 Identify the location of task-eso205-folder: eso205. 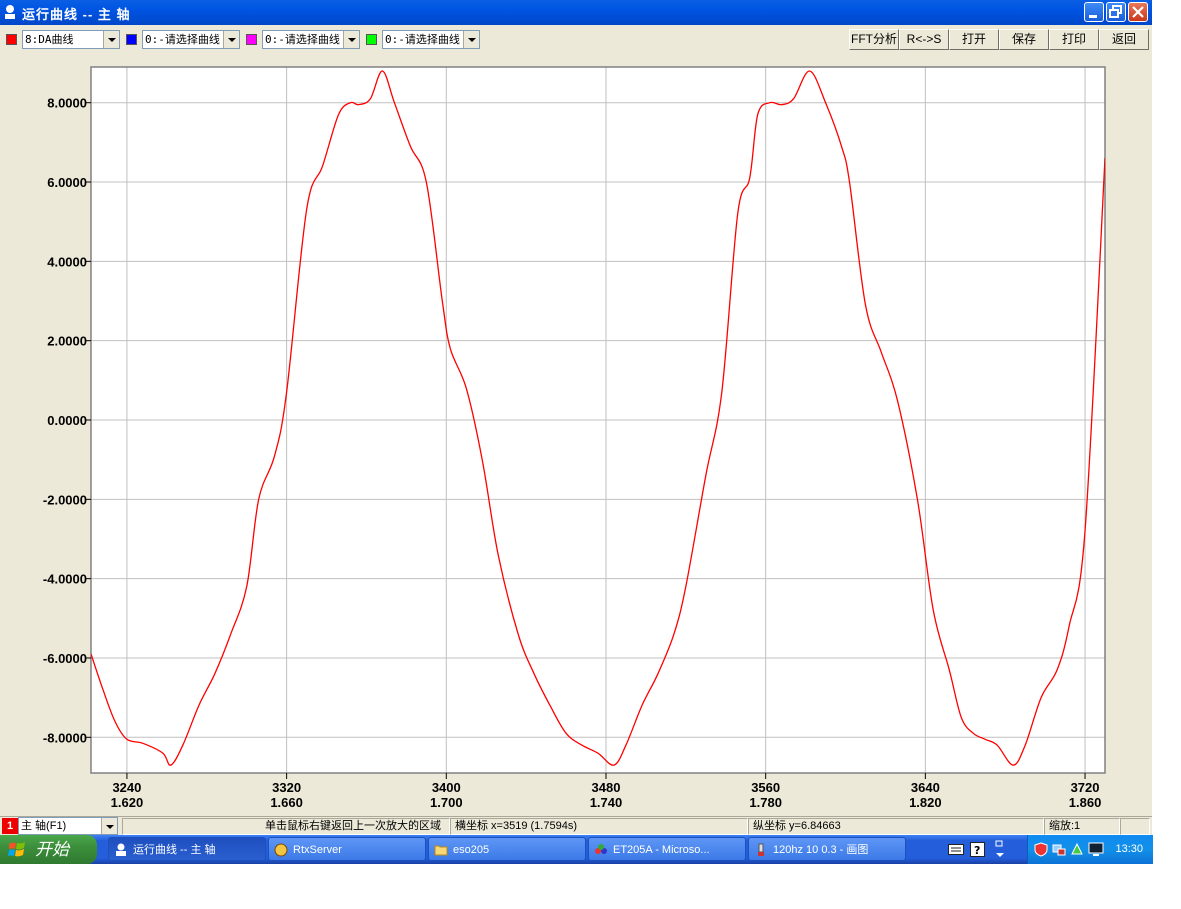
(507, 849).